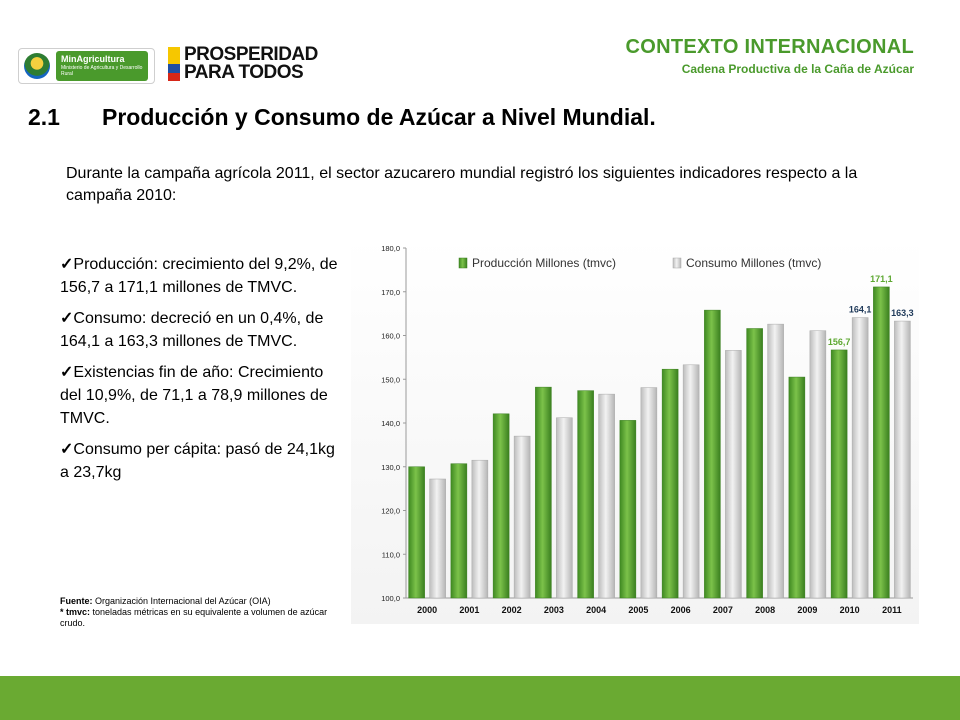 The width and height of the screenshot is (960, 720). What do you see at coordinates (390, 467) in the screenshot?
I see `y-tick-label: 130,0` at bounding box center [390, 467].